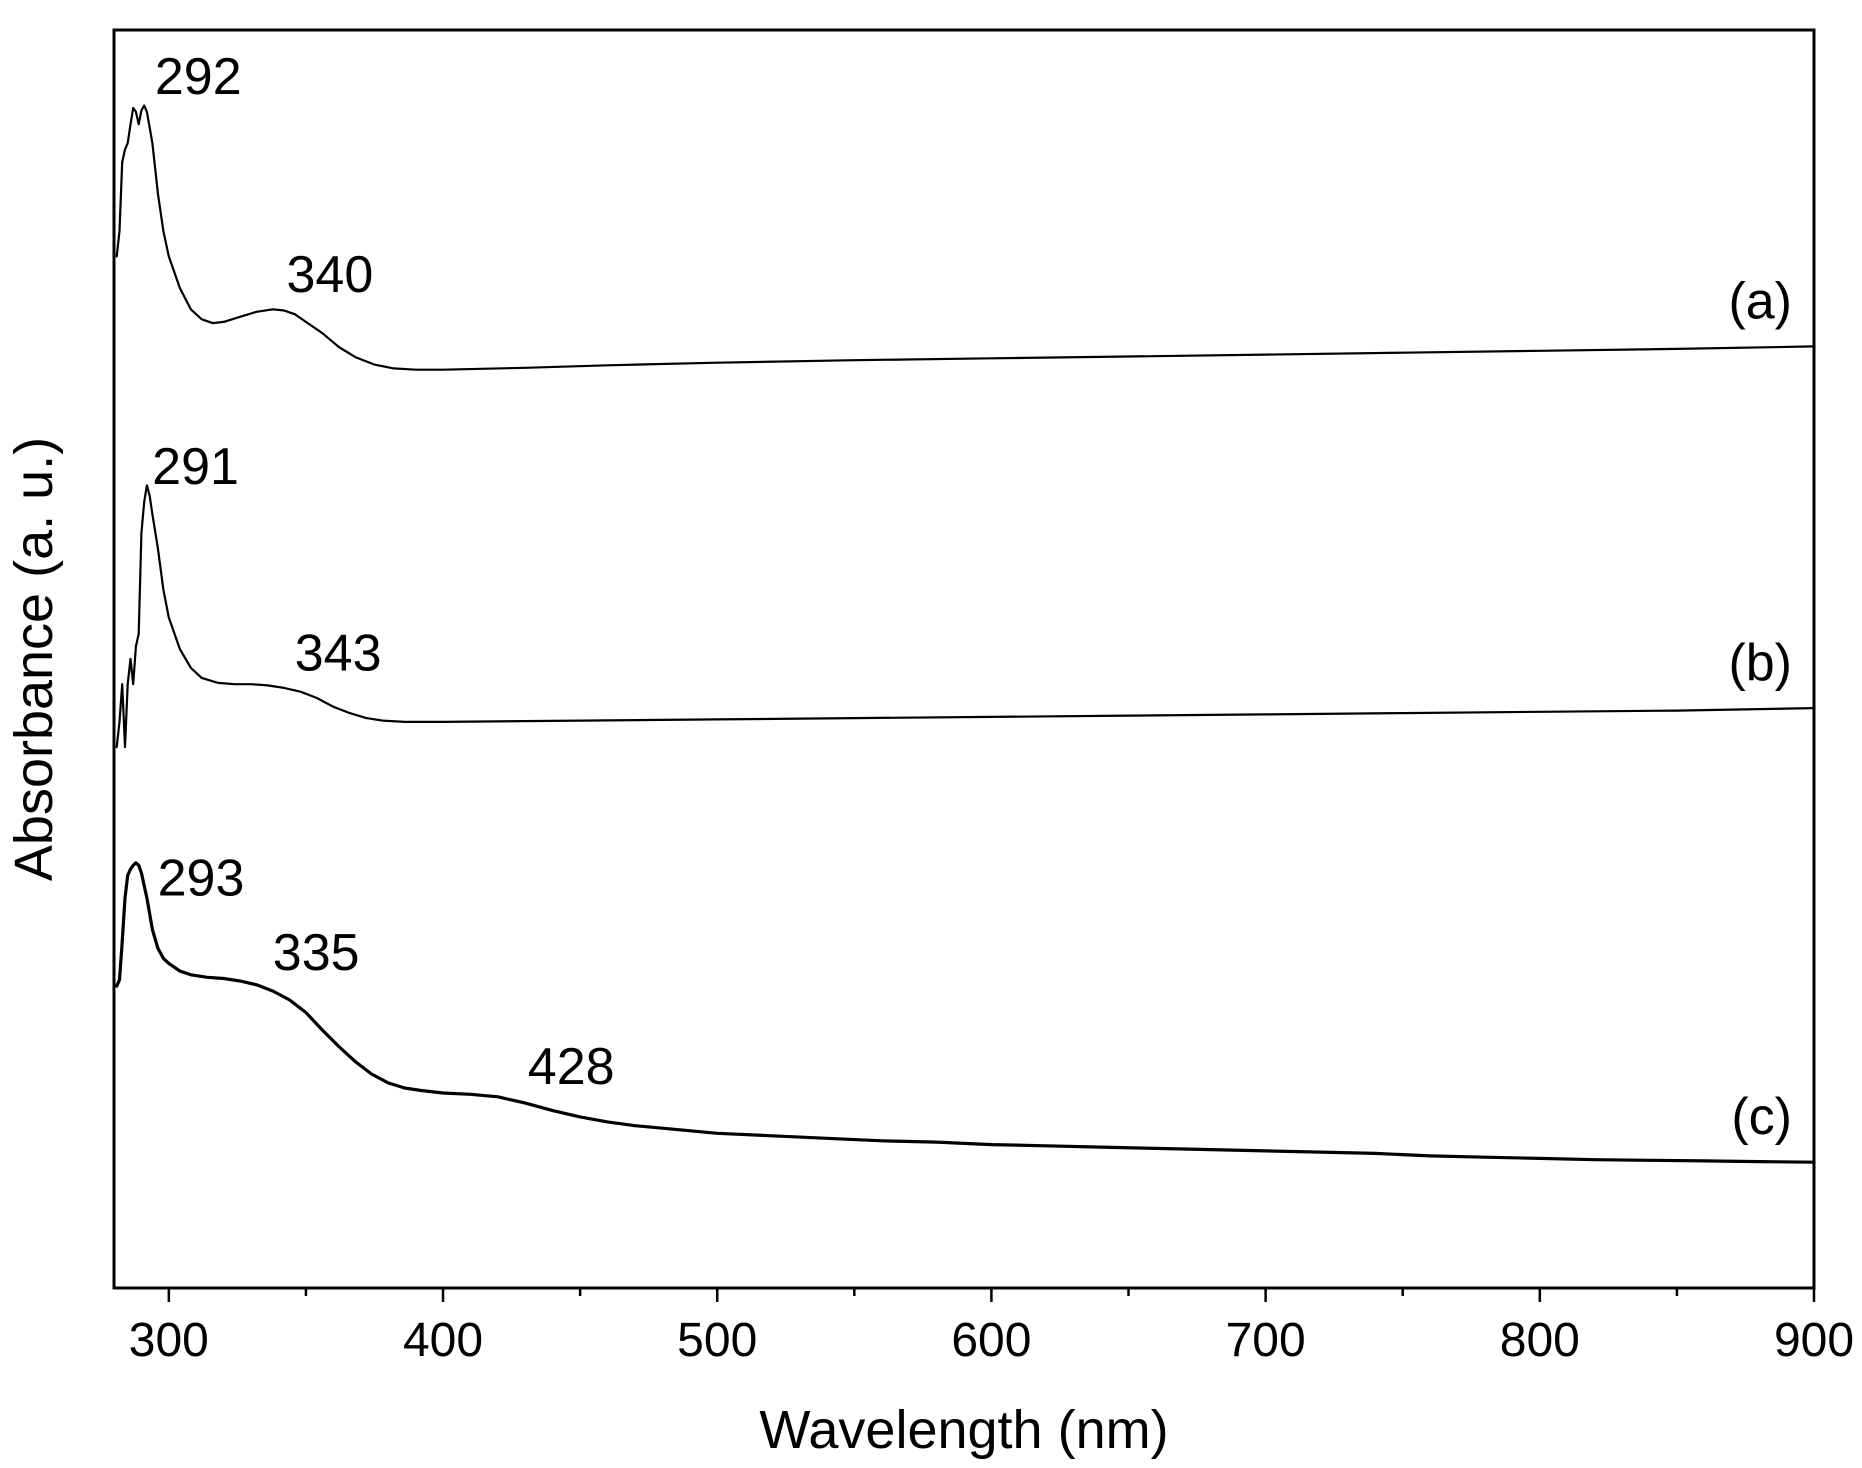  What do you see at coordinates (201, 879) in the screenshot?
I see `peak-label-293: 293` at bounding box center [201, 879].